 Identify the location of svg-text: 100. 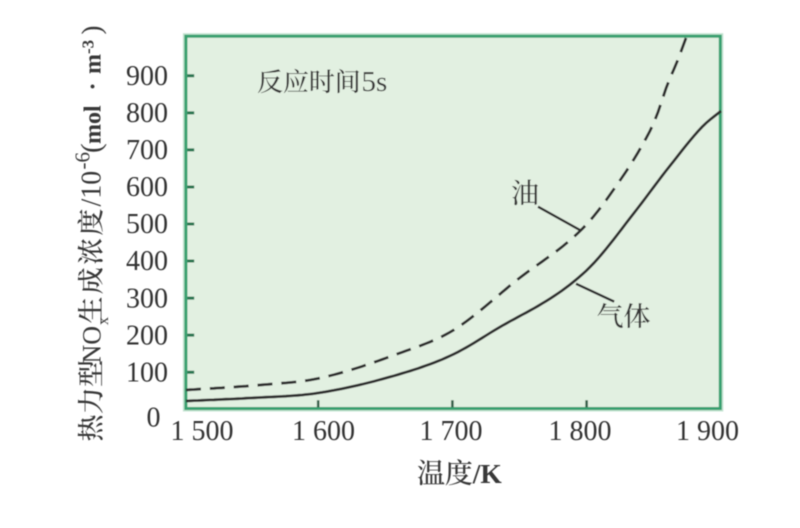
(147, 372).